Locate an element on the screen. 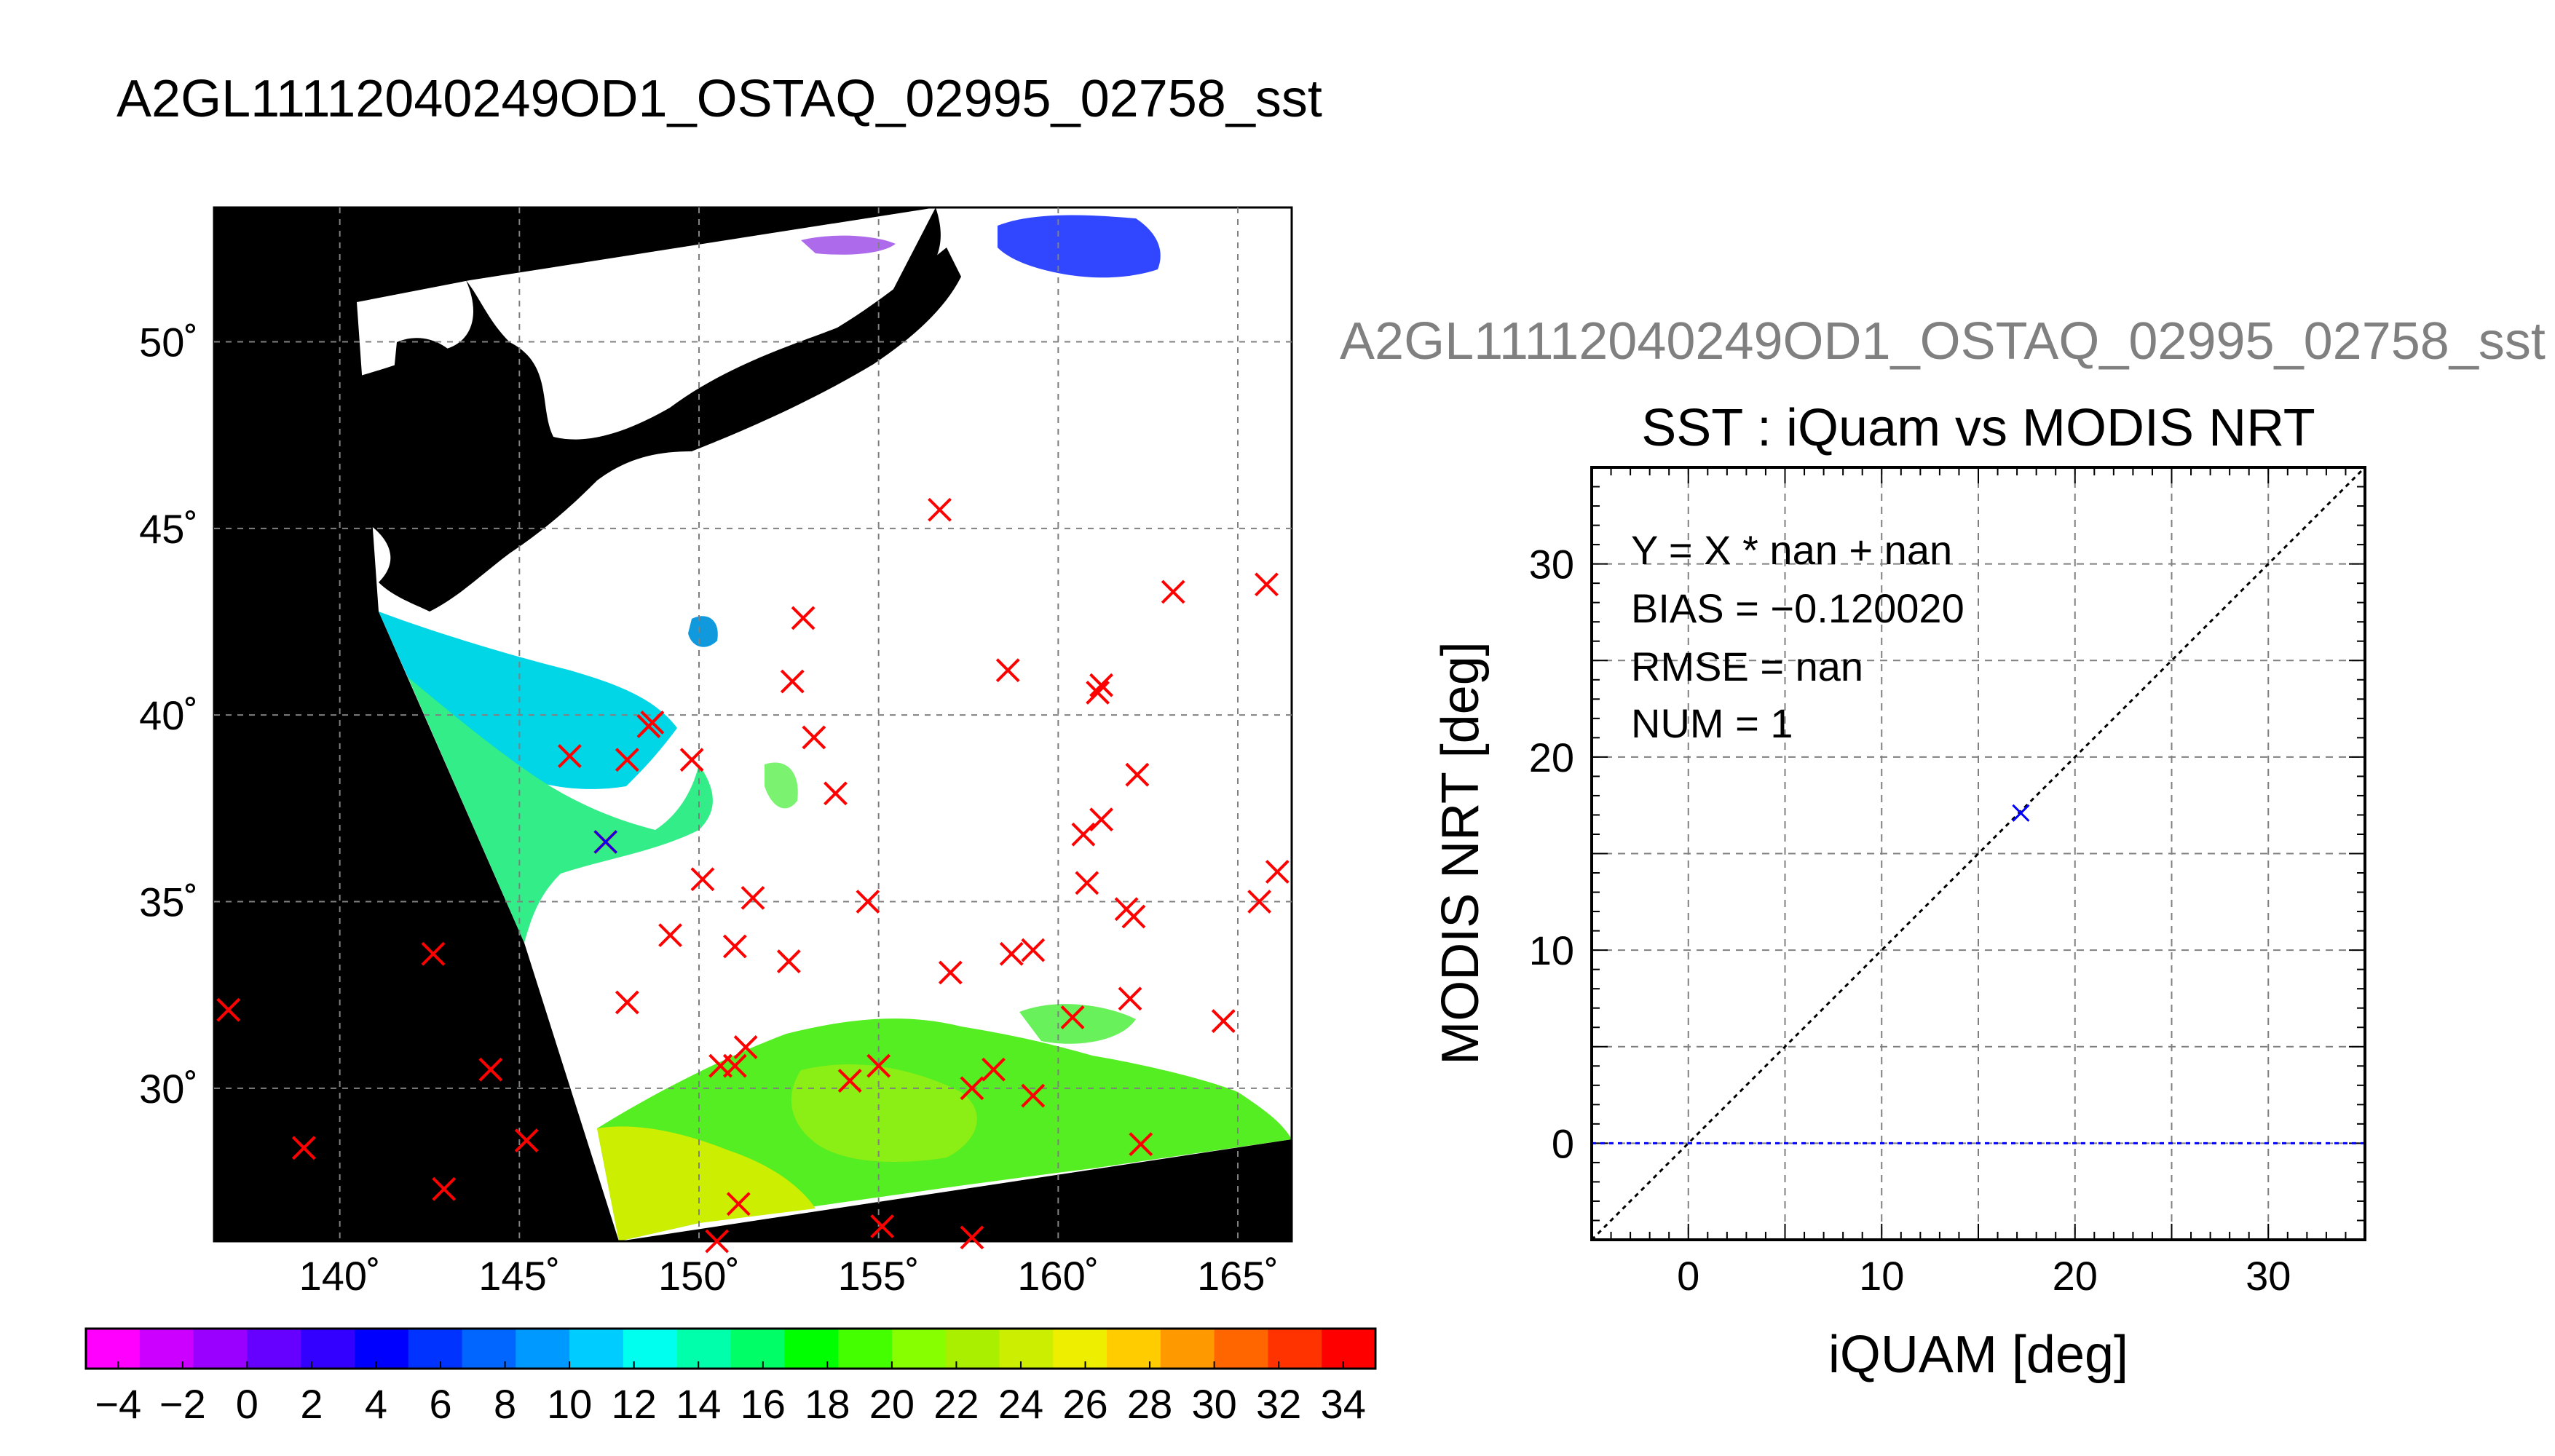 The height and width of the screenshot is (1456, 2555). colorbar-tick-label: 32 is located at coordinates (1278, 1404).